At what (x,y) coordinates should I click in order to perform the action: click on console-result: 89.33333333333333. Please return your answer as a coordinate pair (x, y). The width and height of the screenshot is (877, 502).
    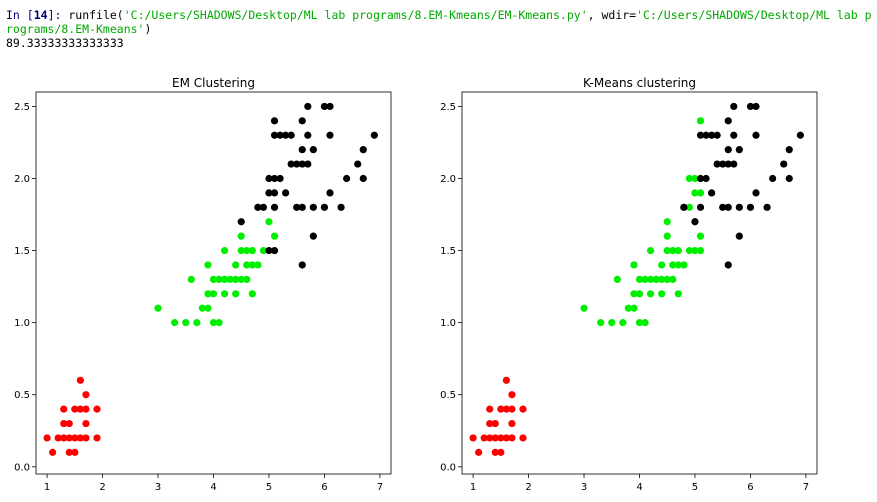
    Looking at the image, I should click on (65, 43).